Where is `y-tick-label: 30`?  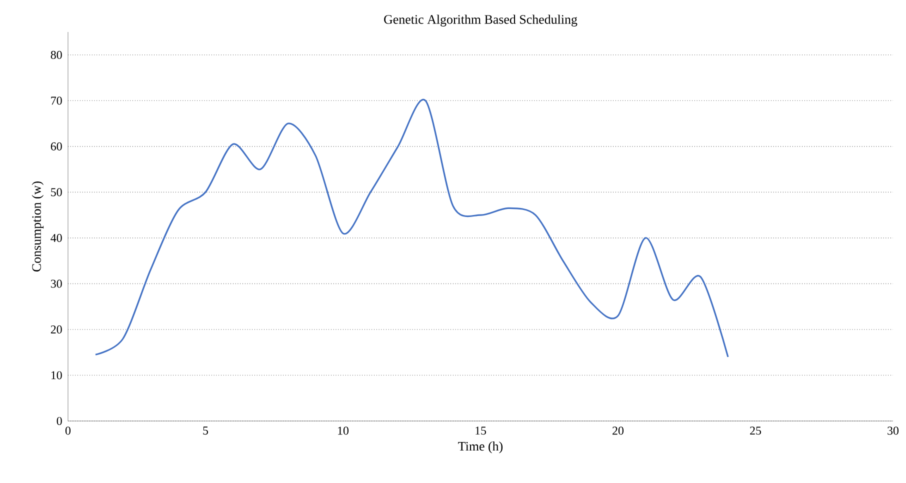
y-tick-label: 30 is located at coordinates (56, 284).